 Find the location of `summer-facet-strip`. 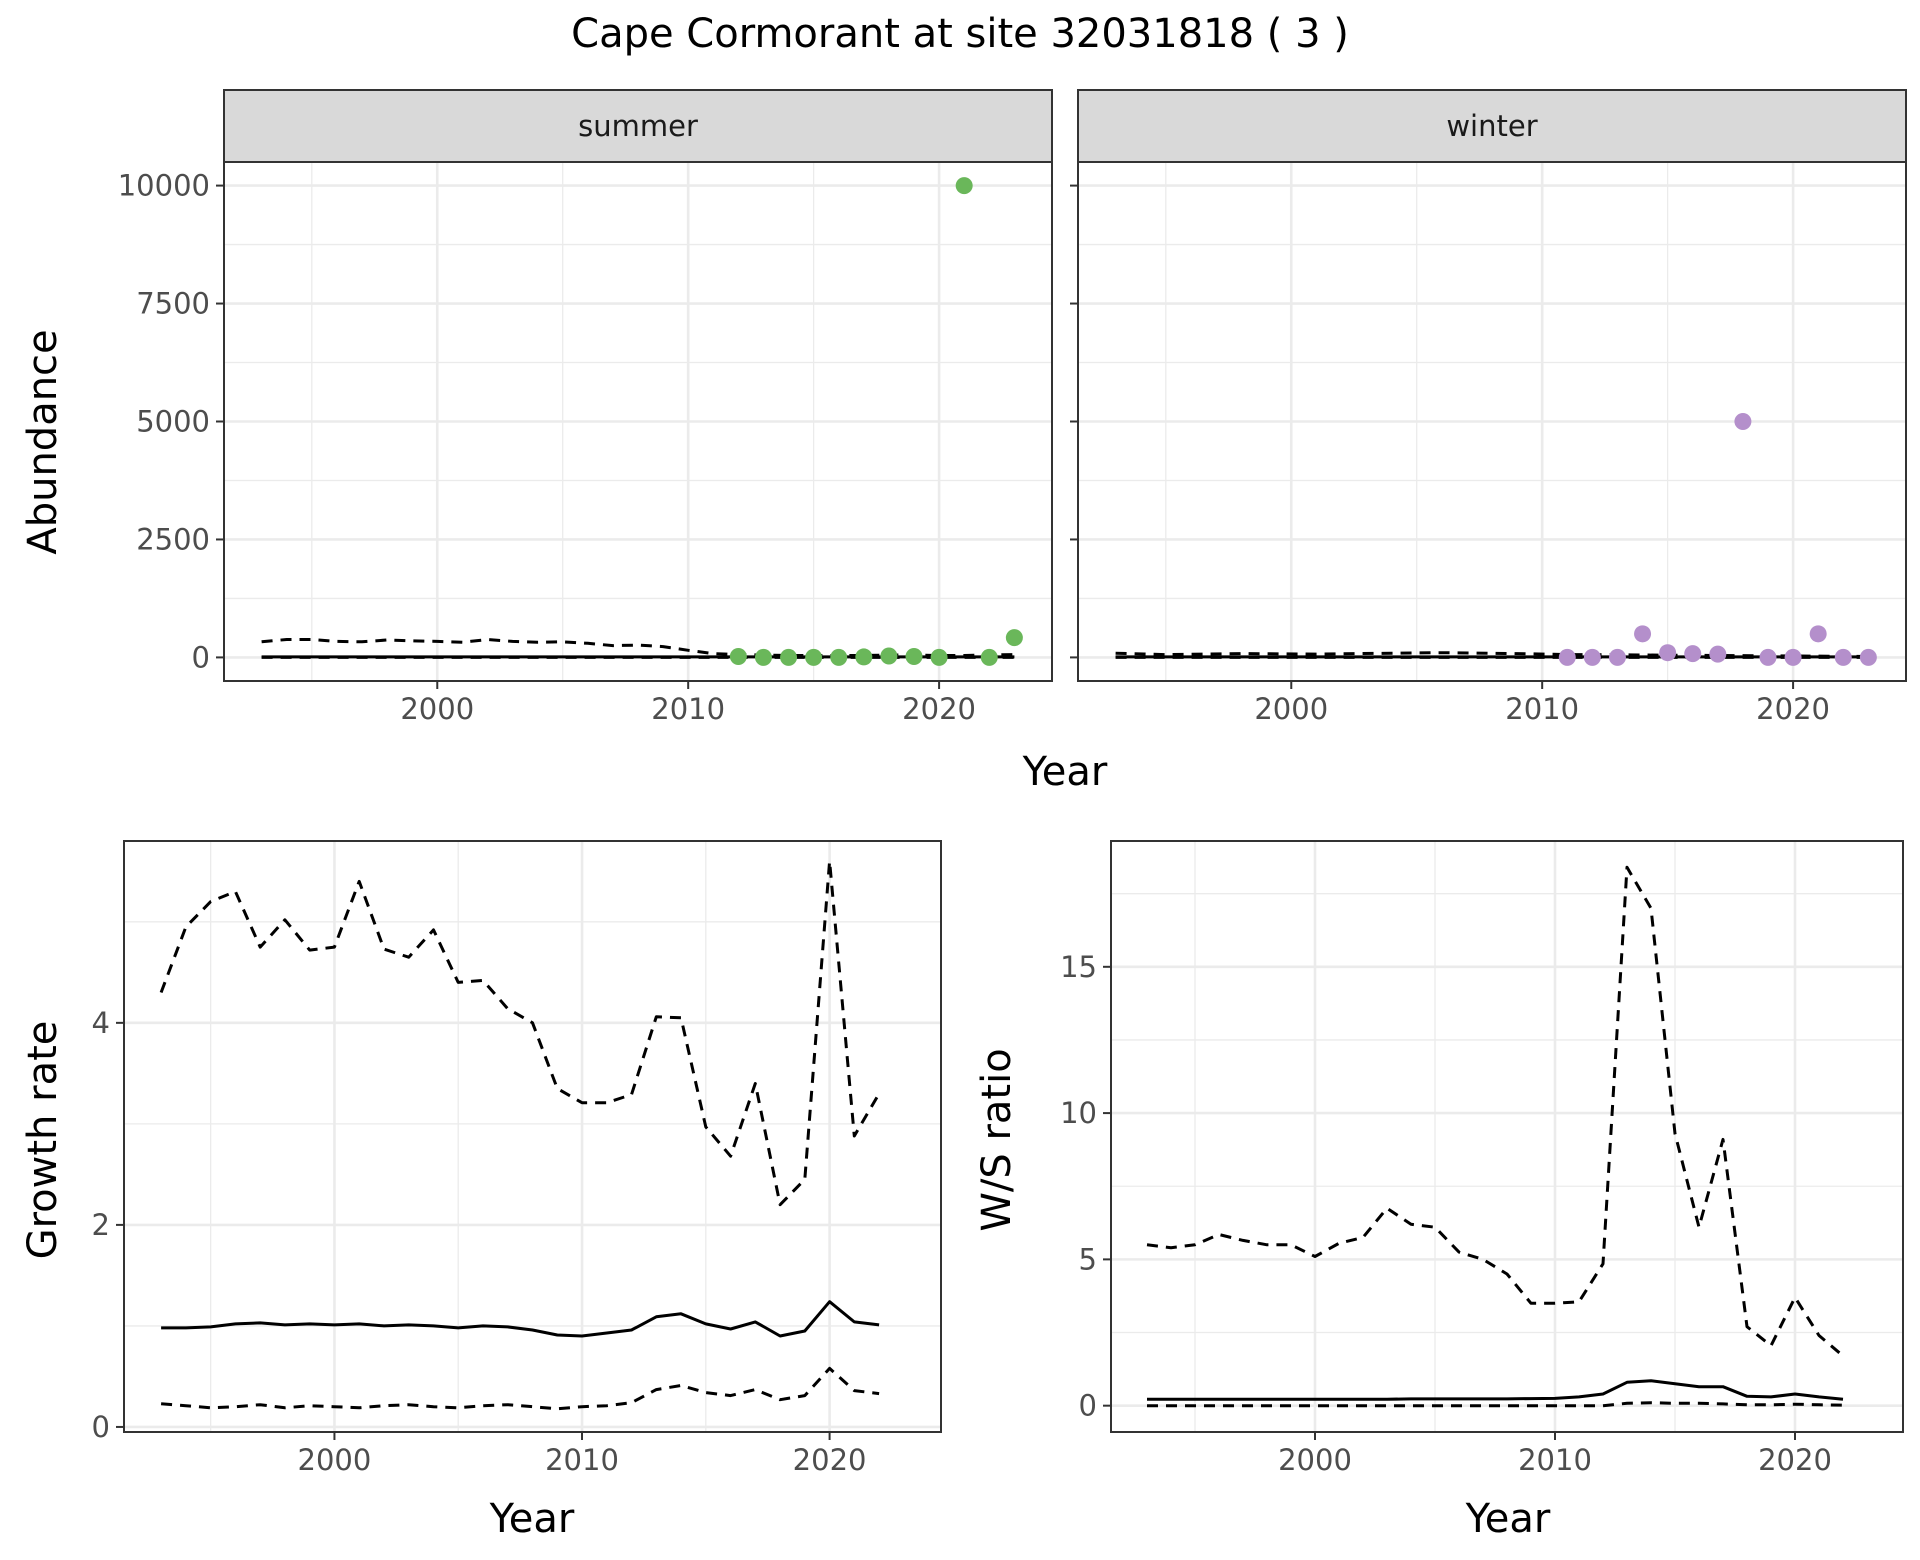

summer-facet-strip is located at coordinates (638, 126).